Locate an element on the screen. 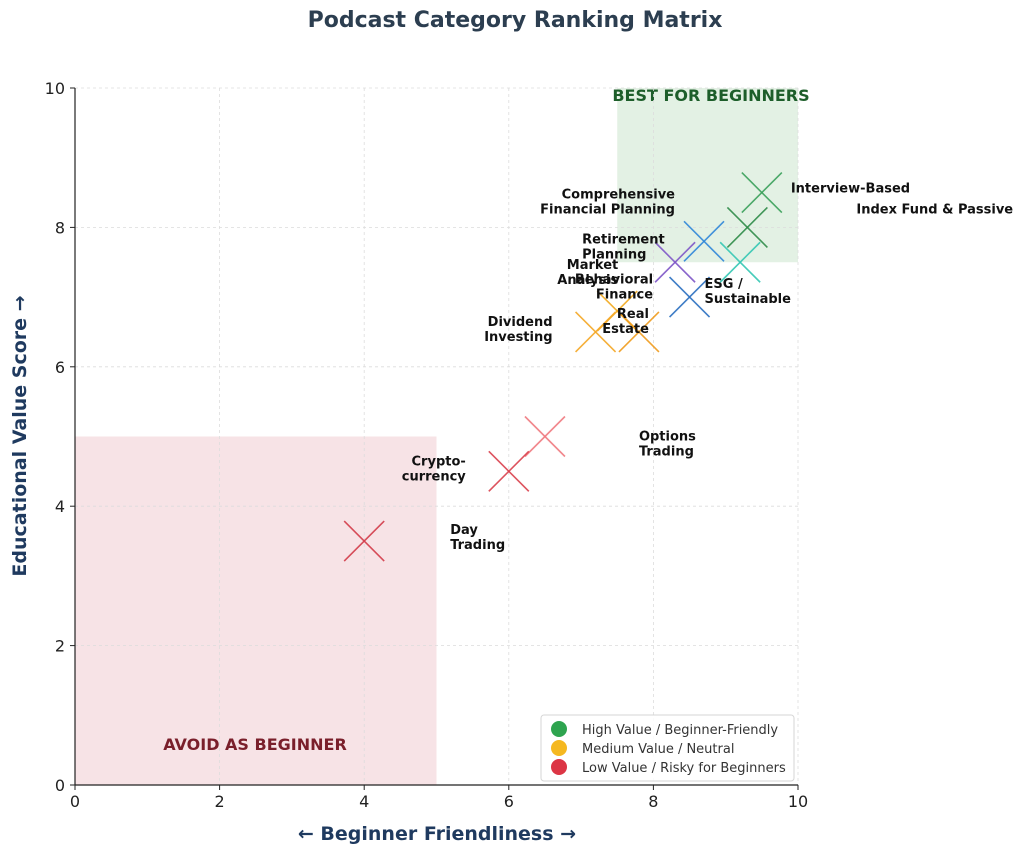 This screenshot has height=855, width=1024. point-label: Real Estate is located at coordinates (625, 322).